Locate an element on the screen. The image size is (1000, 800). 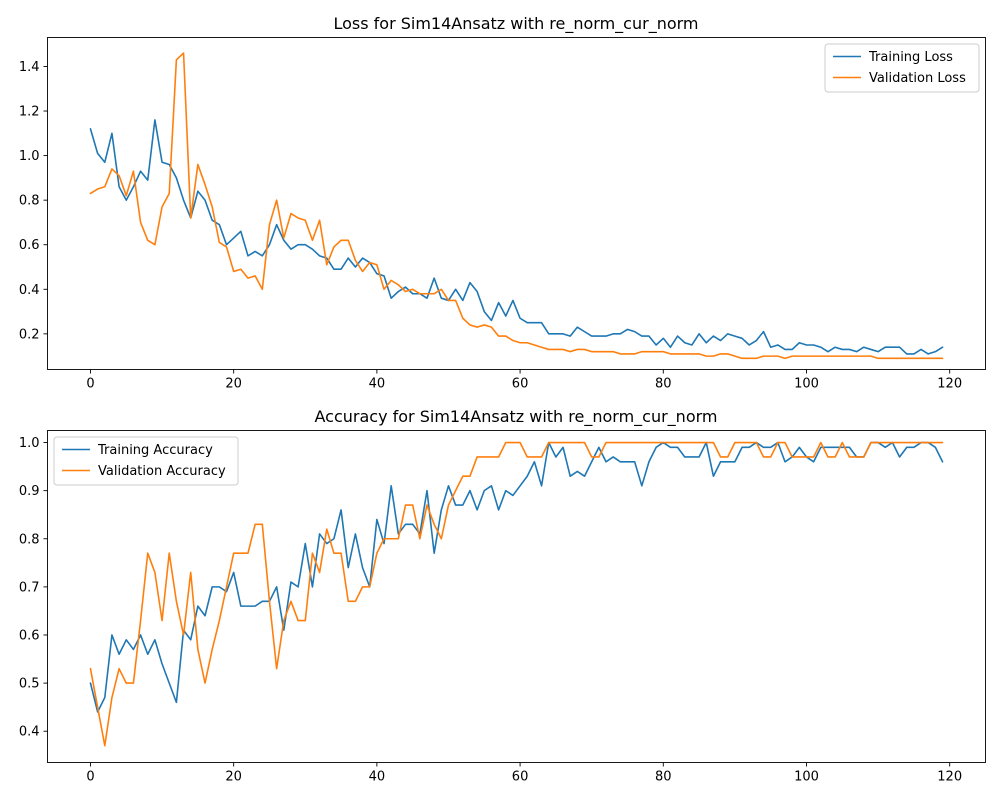
accuracy-y-tick-label-6: 1.0 is located at coordinates (29, 443).